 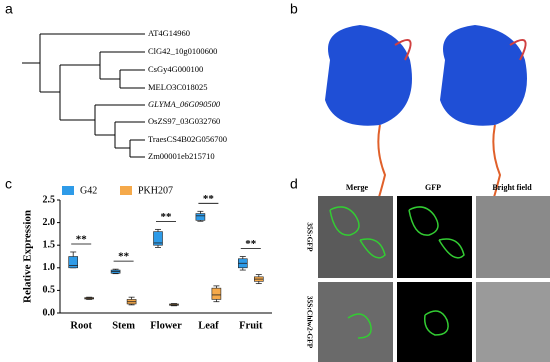 What do you see at coordinates (178, 87) in the screenshot?
I see `leaf-label: MELO3C018025` at bounding box center [178, 87].